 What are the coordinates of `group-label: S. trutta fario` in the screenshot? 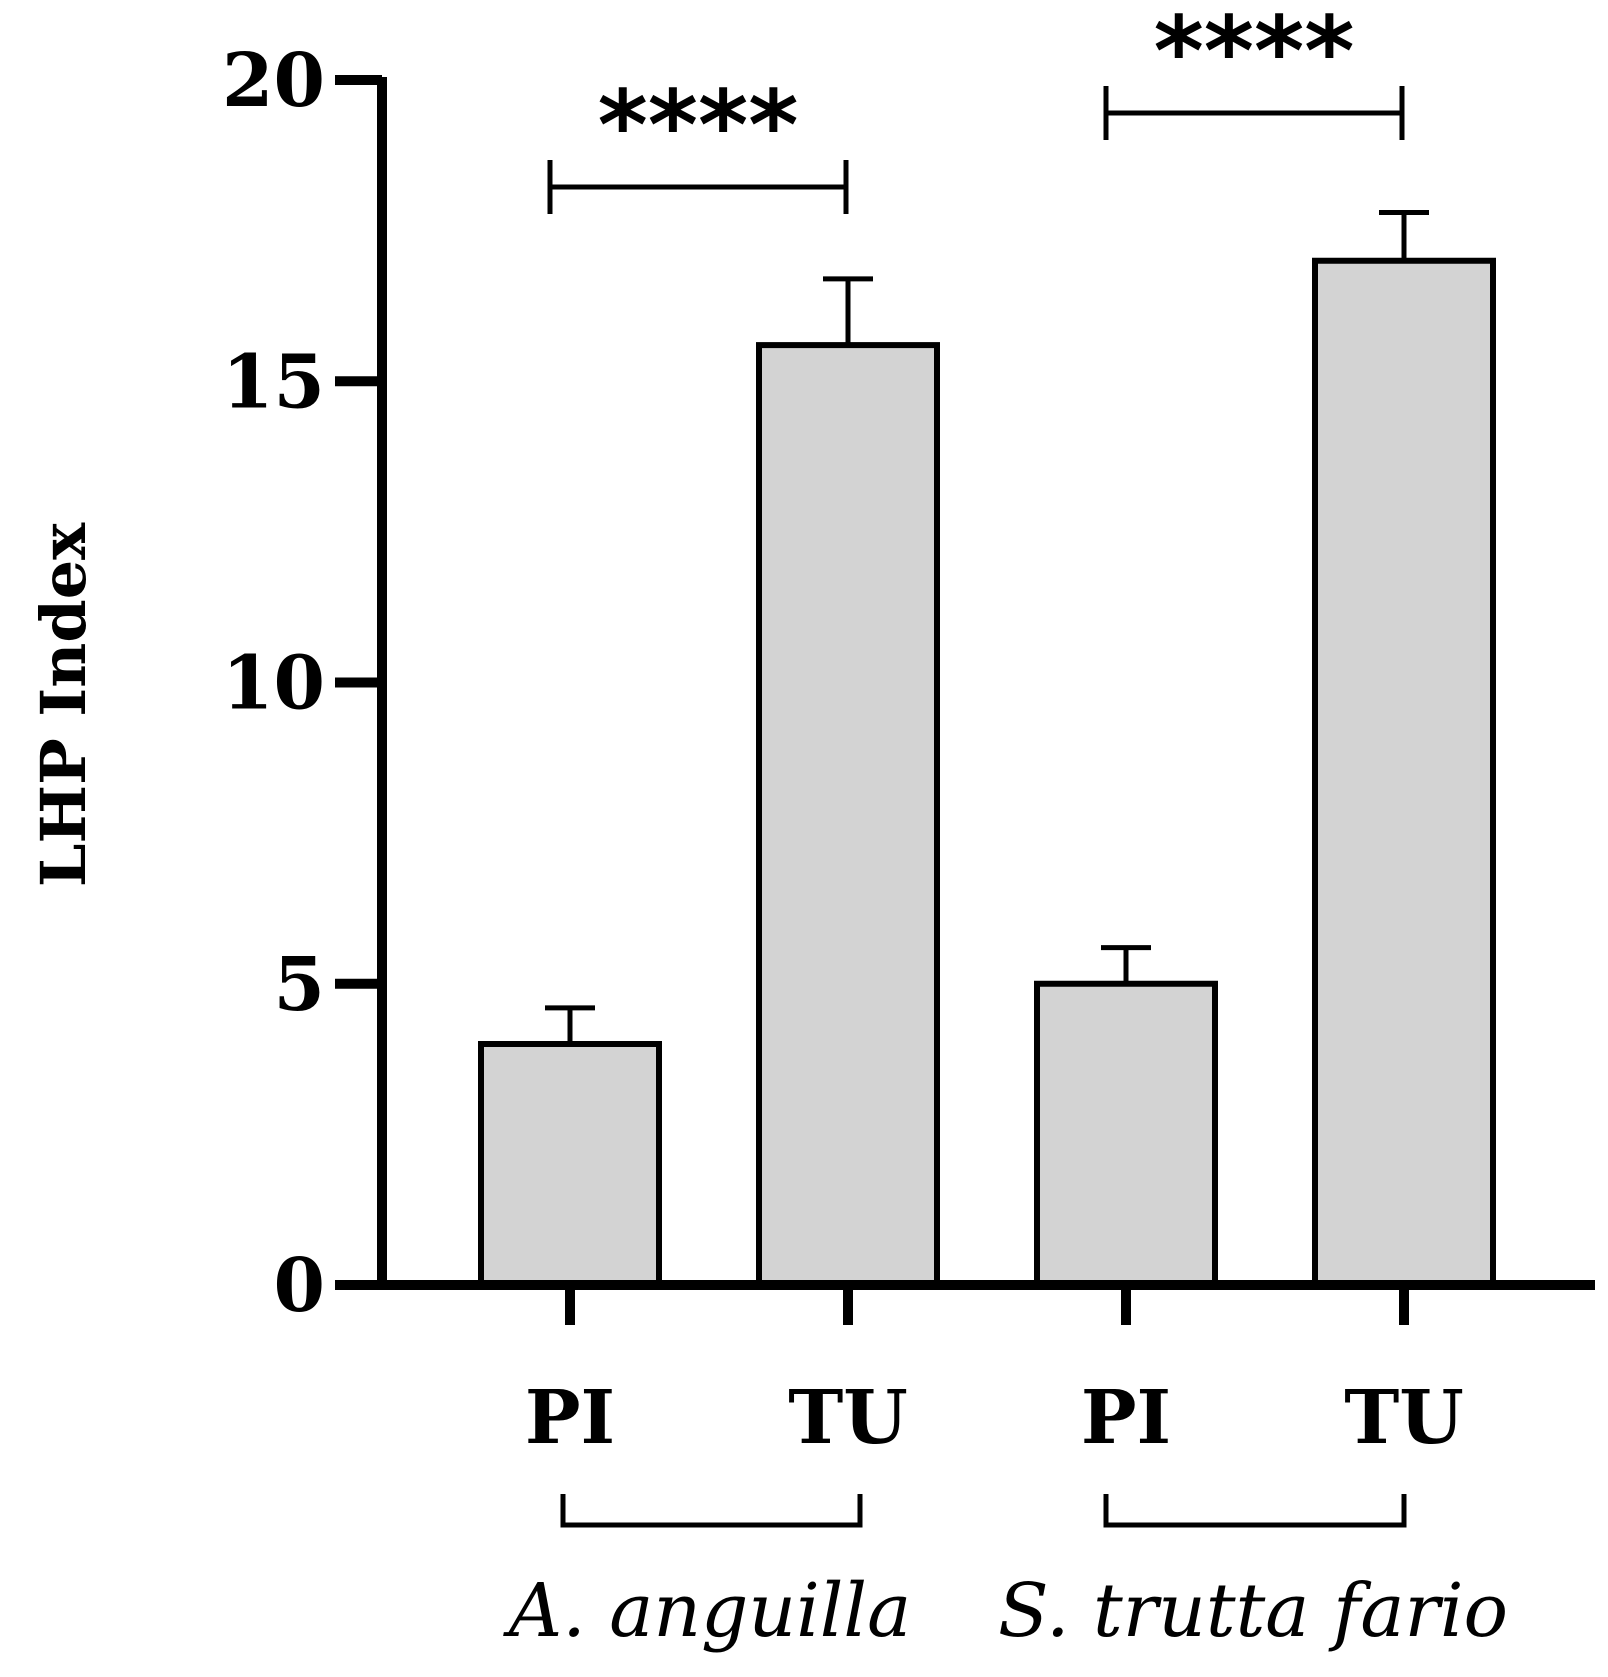 It's located at (1253, 1611).